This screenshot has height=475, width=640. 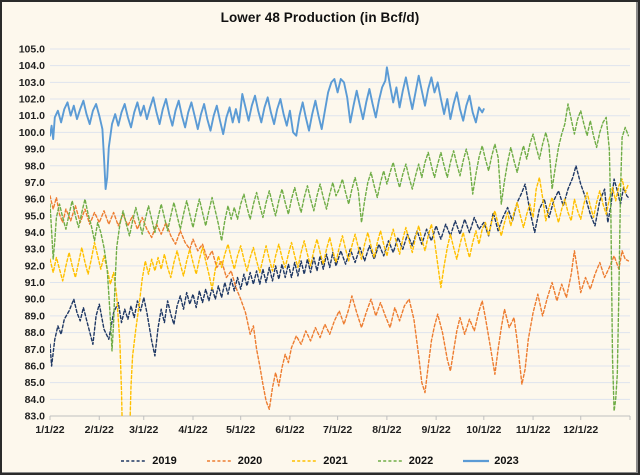 I want to click on y-tick-label: 91.0, so click(x=35, y=283).